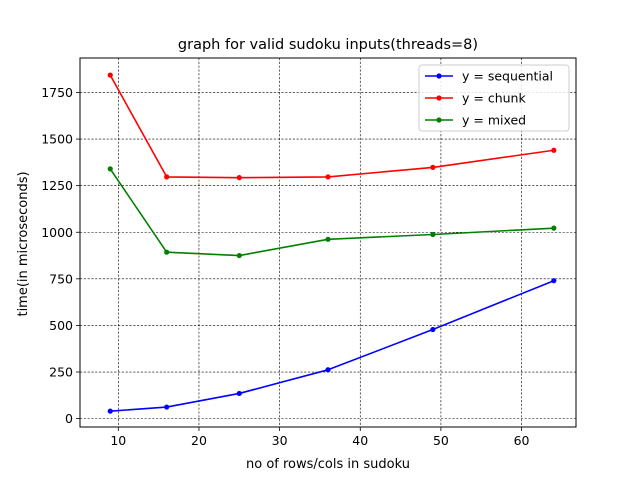 Image resolution: width=640 pixels, height=480 pixels. What do you see at coordinates (57, 92) in the screenshot?
I see `y-tick-label: 1750` at bounding box center [57, 92].